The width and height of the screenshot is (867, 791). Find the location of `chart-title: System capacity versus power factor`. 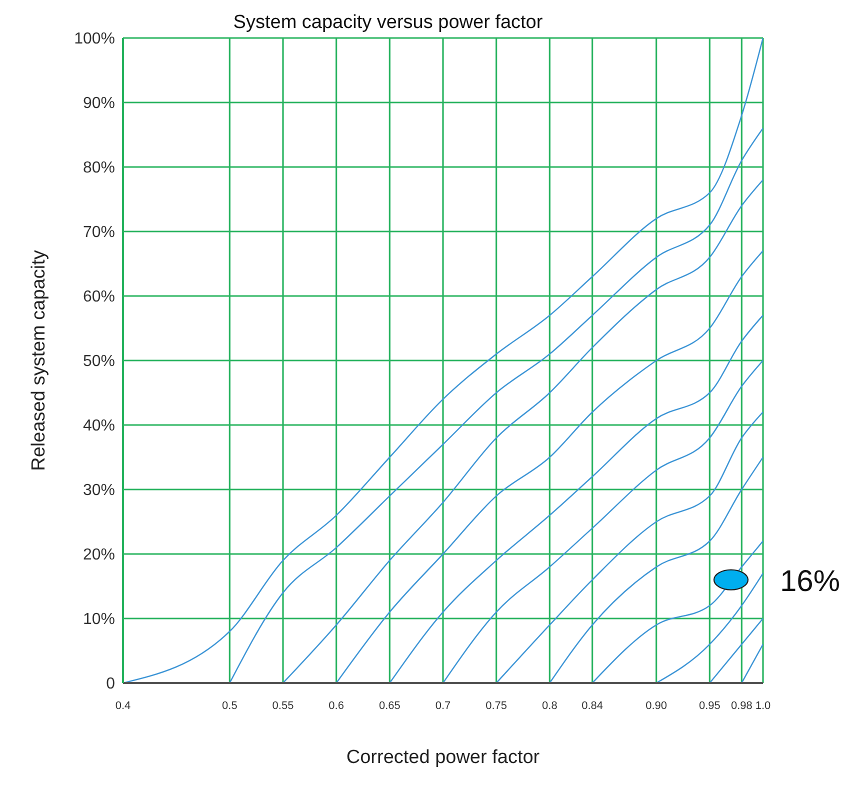

chart-title: System capacity versus power factor is located at coordinates (388, 22).